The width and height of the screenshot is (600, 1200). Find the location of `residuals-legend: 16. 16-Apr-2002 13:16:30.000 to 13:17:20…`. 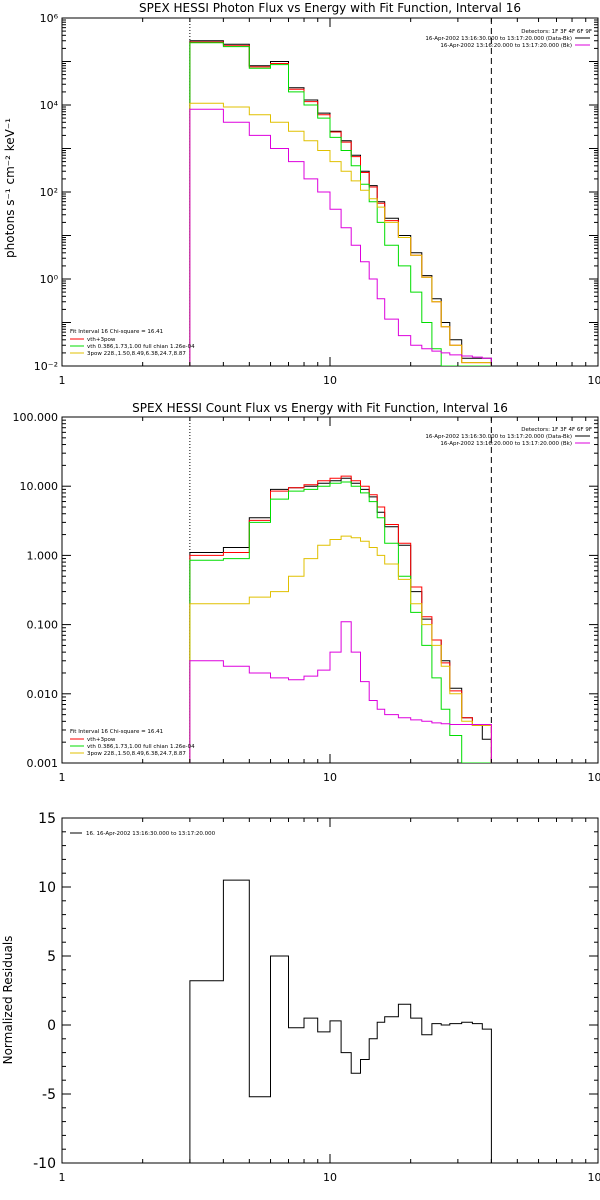

residuals-legend: 16. 16-Apr-2002 13:16:30.000 to 13:17:20… is located at coordinates (151, 834).